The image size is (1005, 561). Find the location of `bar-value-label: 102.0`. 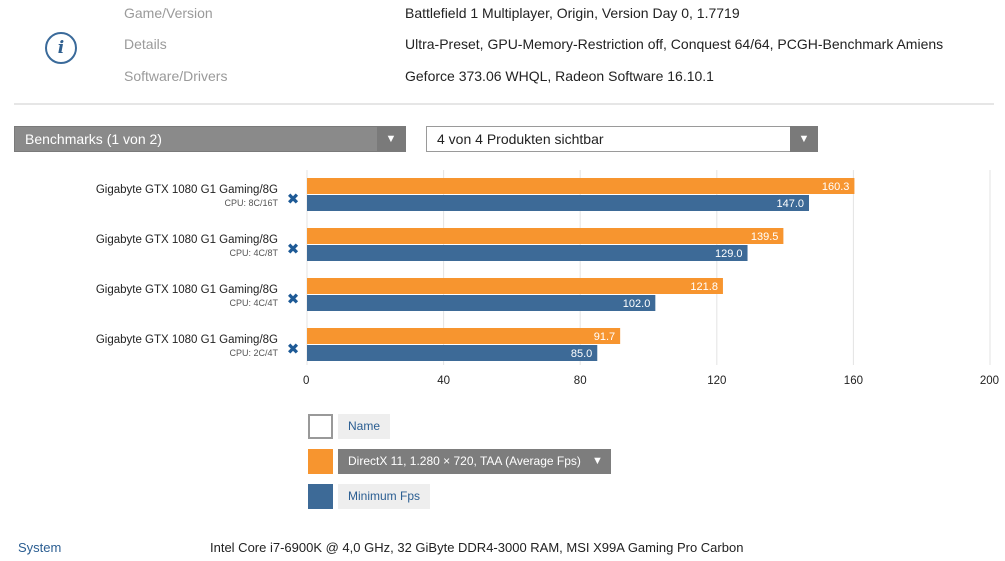

bar-value-label: 102.0 is located at coordinates (637, 304).